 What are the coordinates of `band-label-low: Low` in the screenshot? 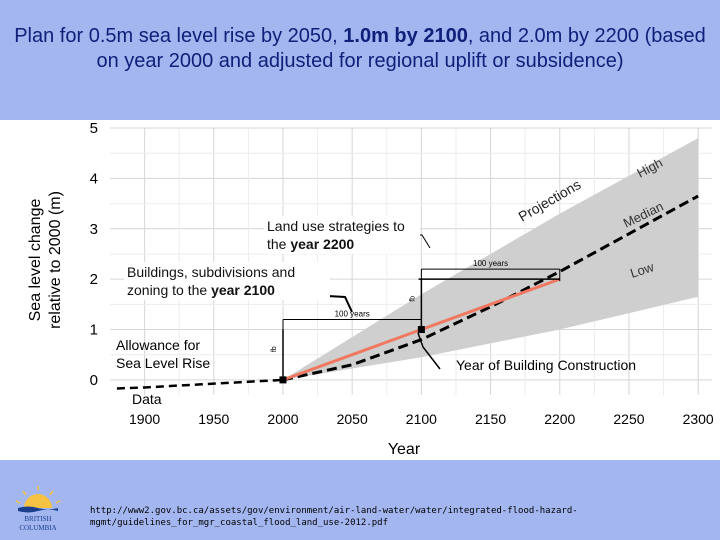 It's located at (642, 270).